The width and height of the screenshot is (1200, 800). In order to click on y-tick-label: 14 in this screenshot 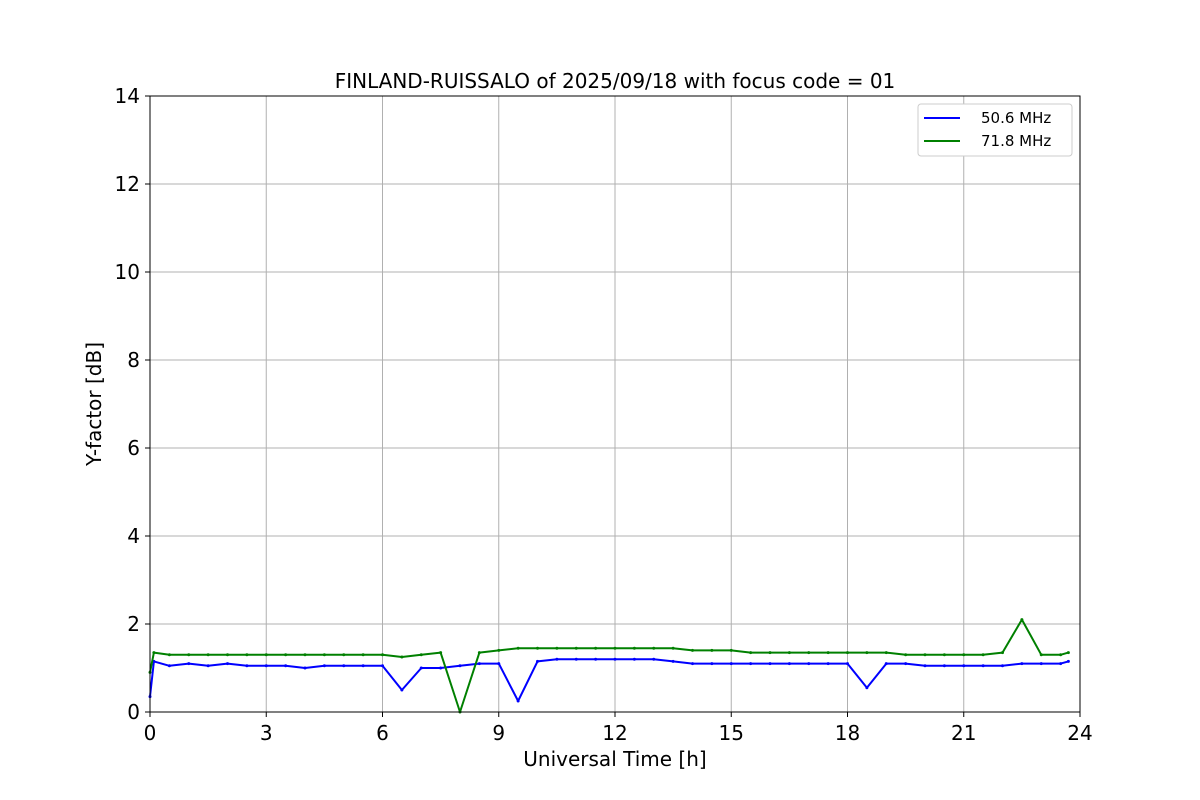, I will do `click(127, 96)`.